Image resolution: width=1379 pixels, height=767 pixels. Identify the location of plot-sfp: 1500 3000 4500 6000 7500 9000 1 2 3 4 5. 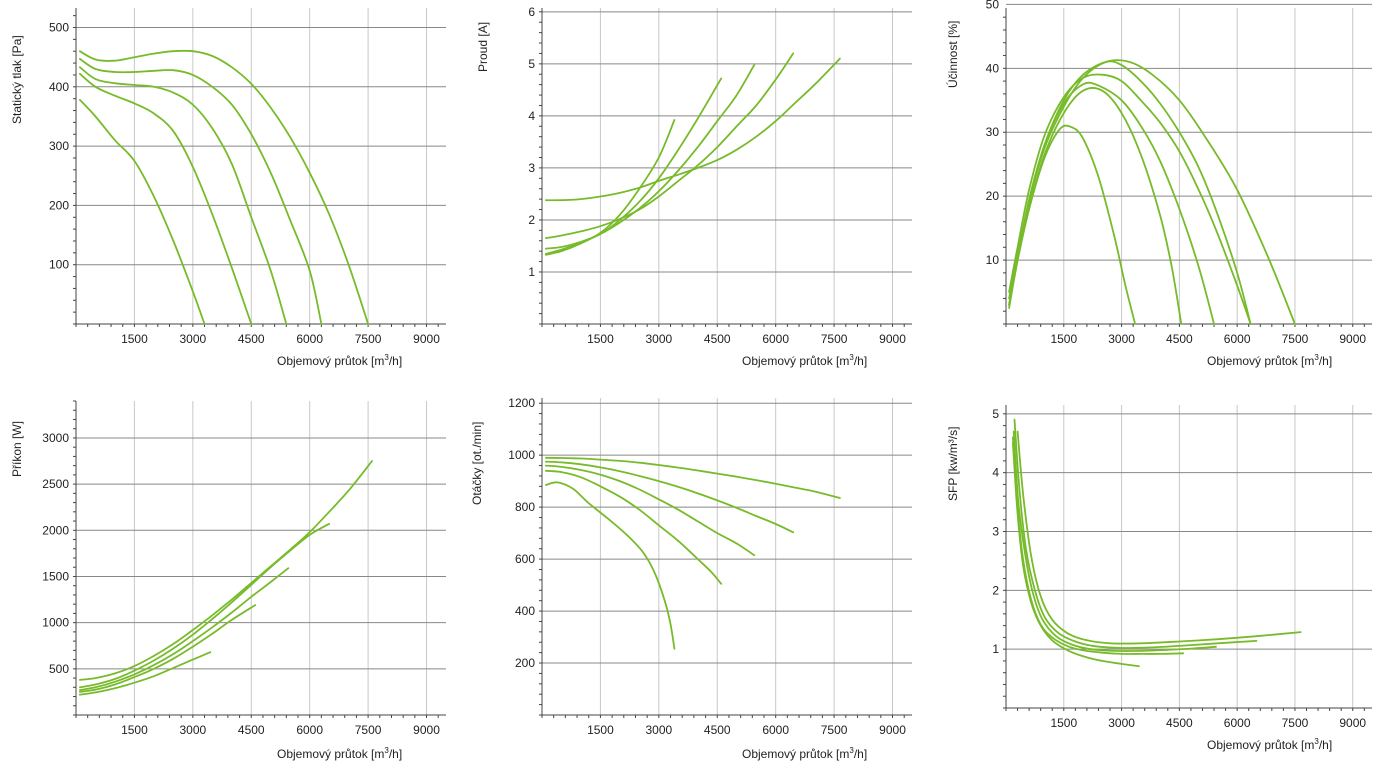
(1182, 567).